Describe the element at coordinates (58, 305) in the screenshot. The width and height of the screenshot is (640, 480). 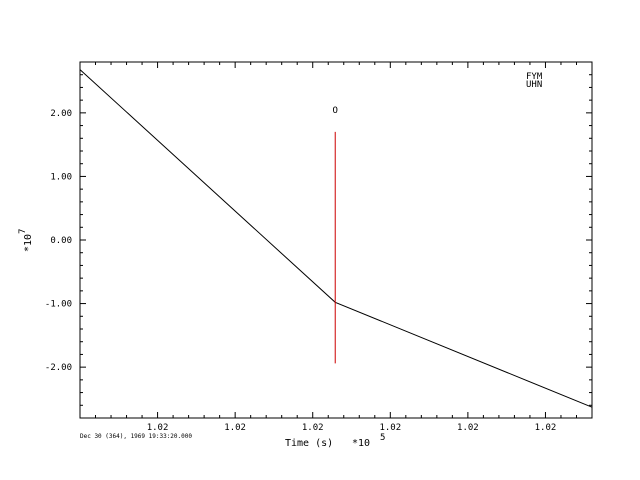
I see `y-tick-label: -1.00` at that location.